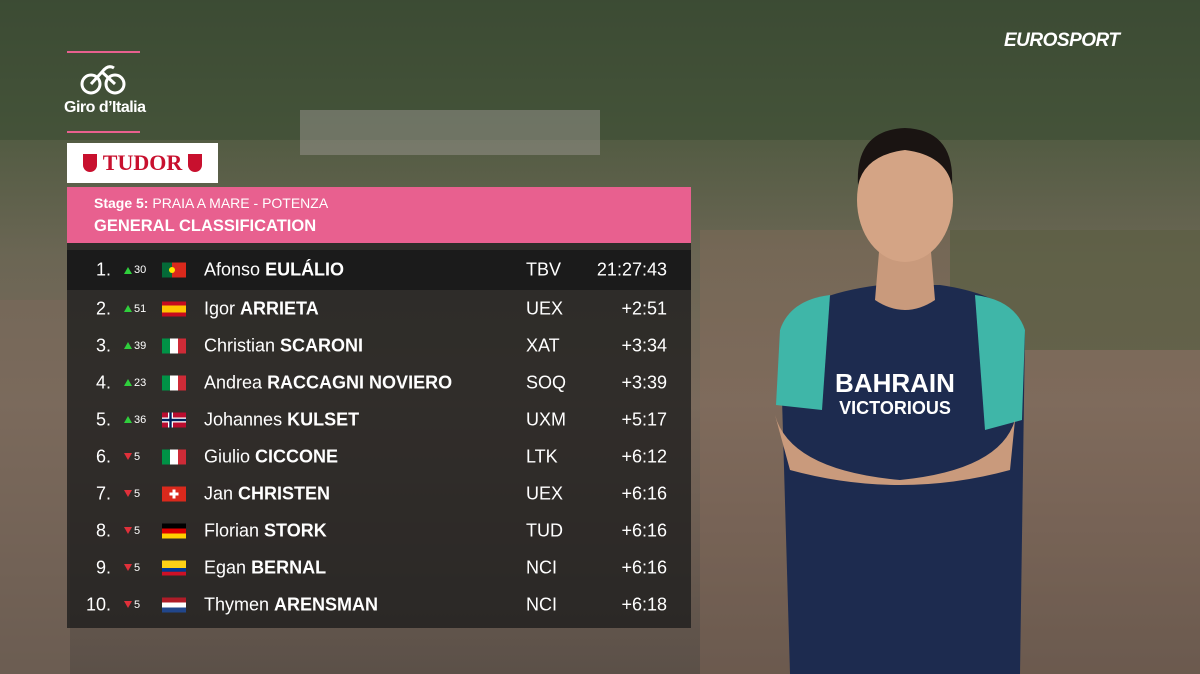  Describe the element at coordinates (121, 203) in the screenshot. I see `stage-label: Stage 5:` at that location.